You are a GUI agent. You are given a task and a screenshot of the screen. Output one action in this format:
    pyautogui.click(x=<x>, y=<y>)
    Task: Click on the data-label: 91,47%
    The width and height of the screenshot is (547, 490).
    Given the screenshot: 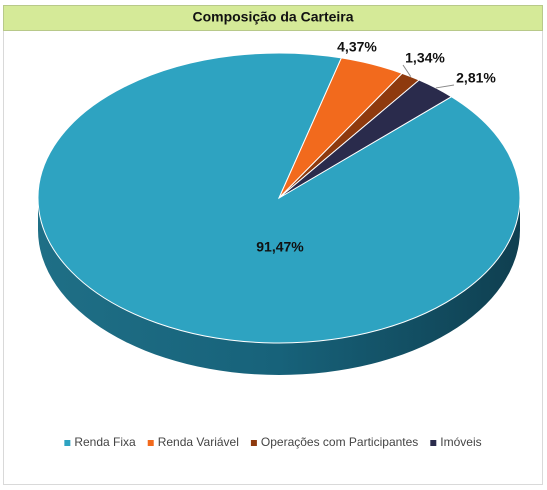 What is the action you would take?
    pyautogui.click(x=280, y=247)
    